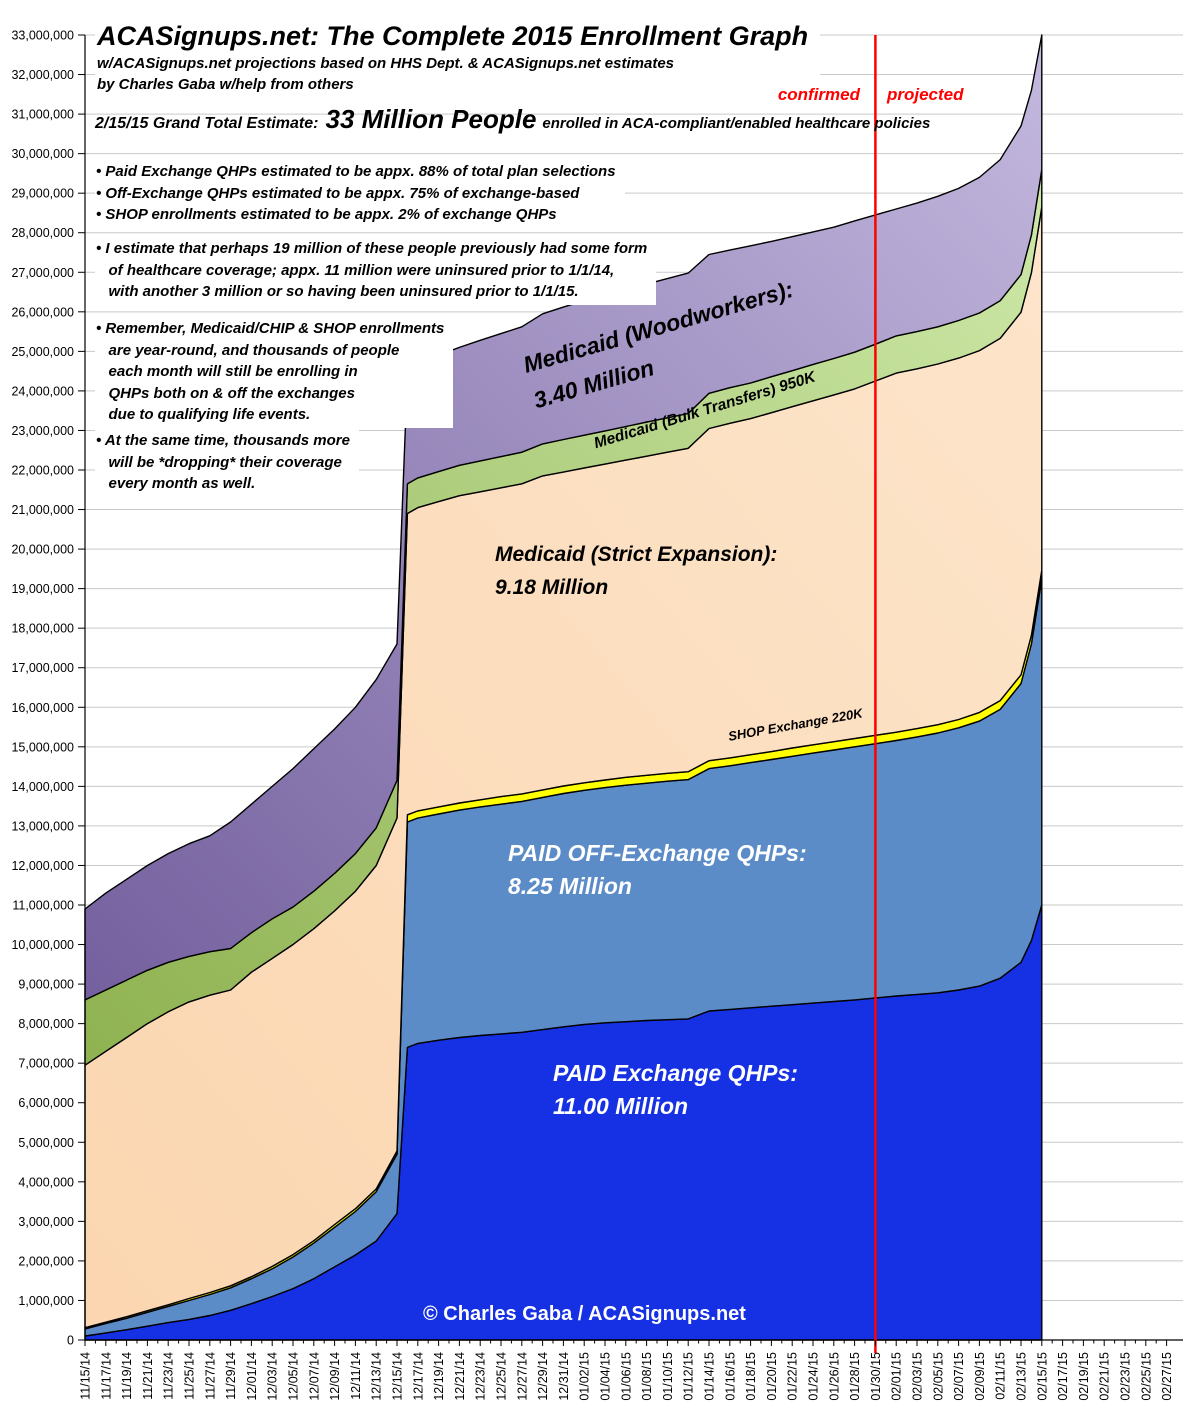 The image size is (1190, 1420). Describe the element at coordinates (86, 1376) in the screenshot. I see `svg-text: 11/15/14` at that location.